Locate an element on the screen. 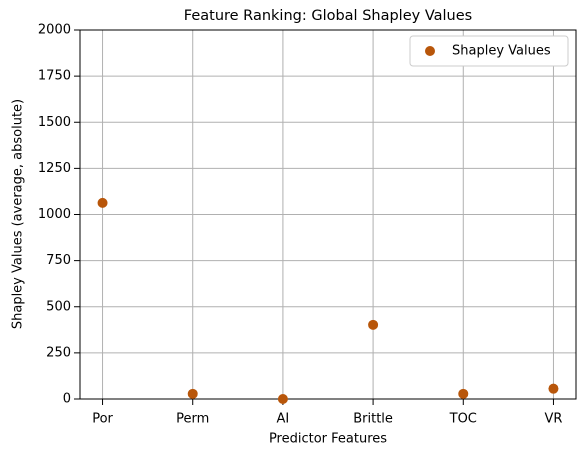  y-tick-label: 250 is located at coordinates (58, 352).